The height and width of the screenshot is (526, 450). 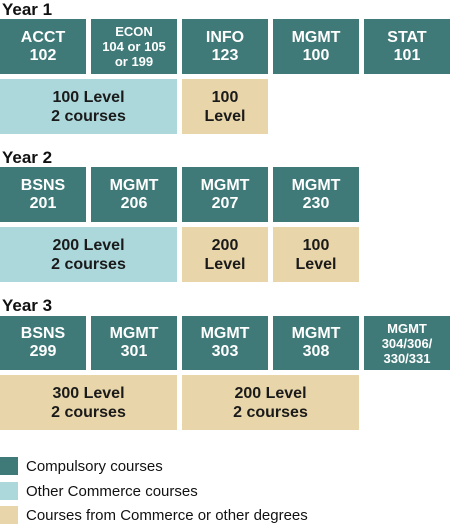 I want to click on year-3-heading: Year 3, so click(x=27, y=305).